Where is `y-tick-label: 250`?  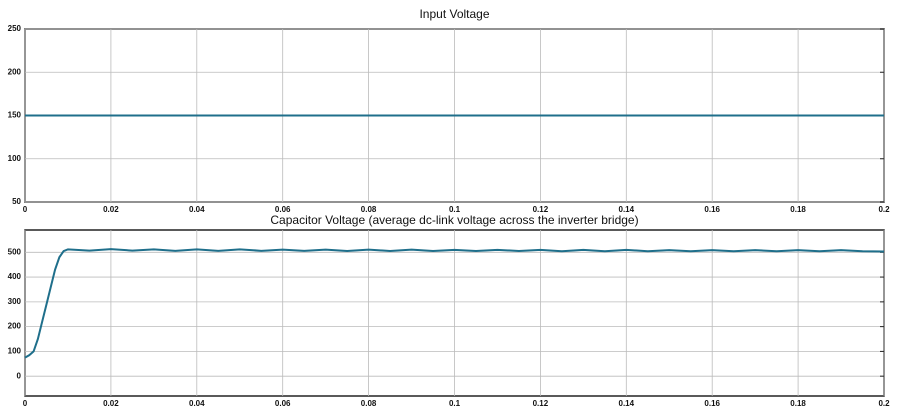 y-tick-label: 250 is located at coordinates (15, 28).